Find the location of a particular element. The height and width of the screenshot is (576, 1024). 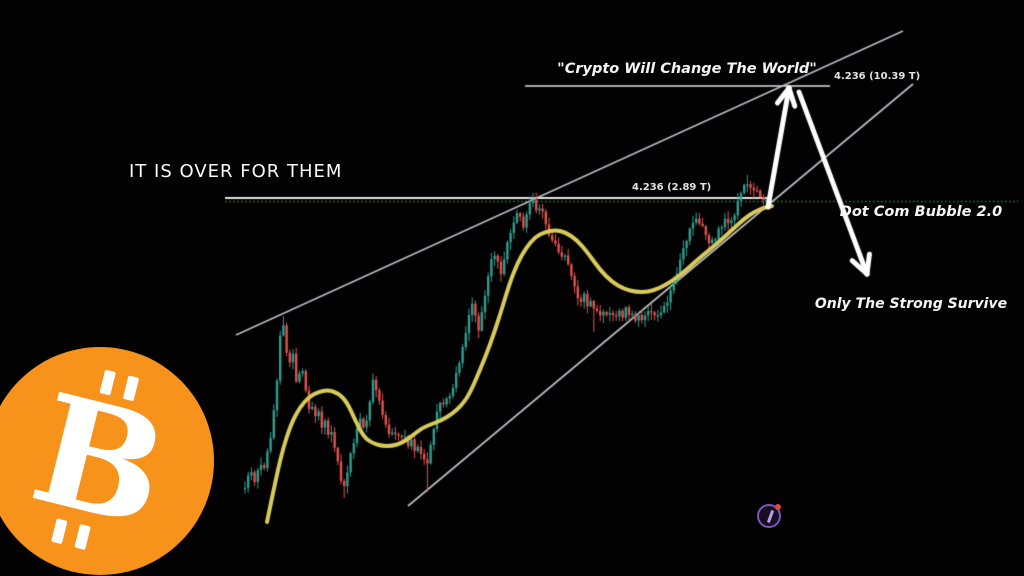

dot-com-bubble-annotation: Dot Com Bubble 2.0 is located at coordinates (921, 212).